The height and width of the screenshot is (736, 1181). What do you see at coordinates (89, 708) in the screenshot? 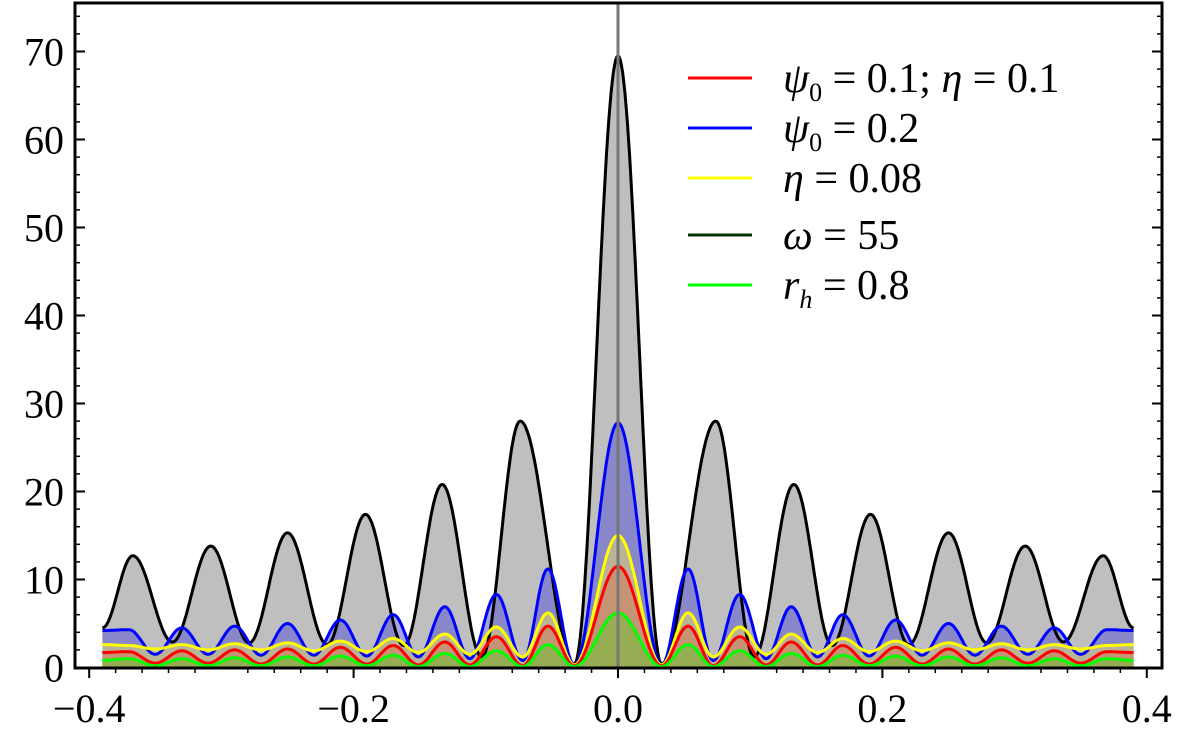
I see `x-tick-label: −0.4` at bounding box center [89, 708].